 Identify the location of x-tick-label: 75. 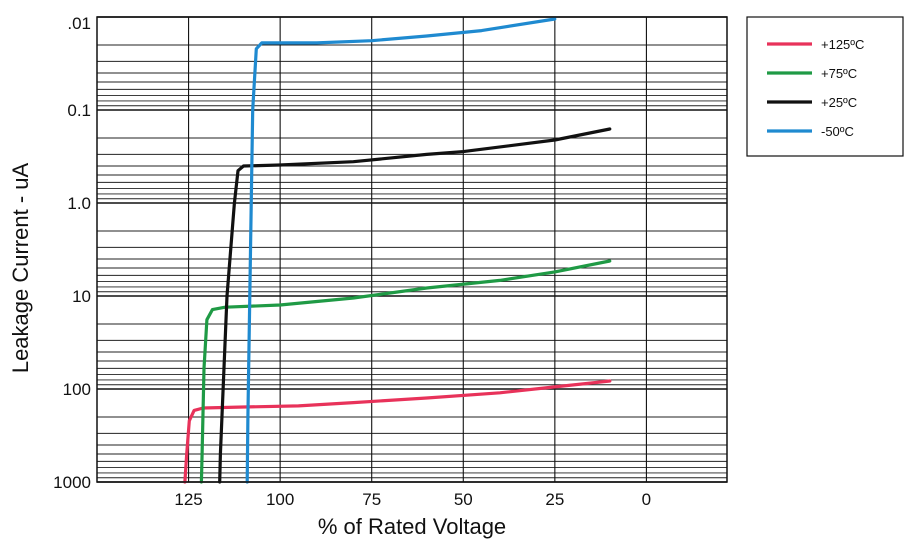
(371, 499).